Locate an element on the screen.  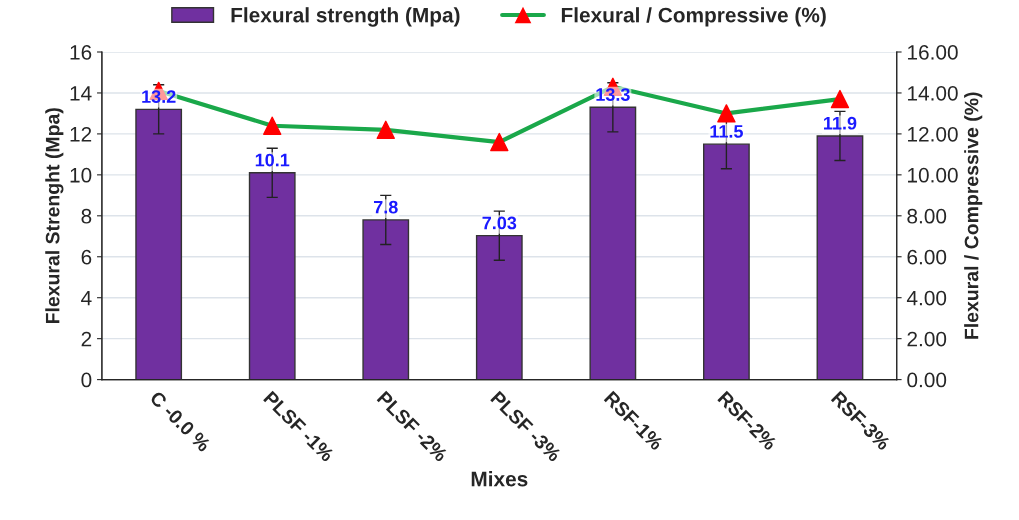
y-tick-label: 14 is located at coordinates (81, 93).